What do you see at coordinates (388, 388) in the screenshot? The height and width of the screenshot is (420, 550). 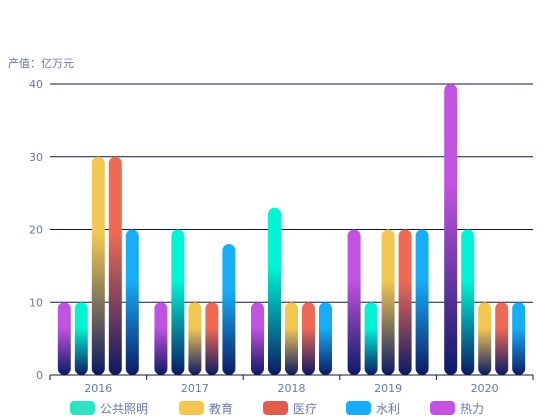 I see `x-tick-label-2019: 2019` at bounding box center [388, 388].